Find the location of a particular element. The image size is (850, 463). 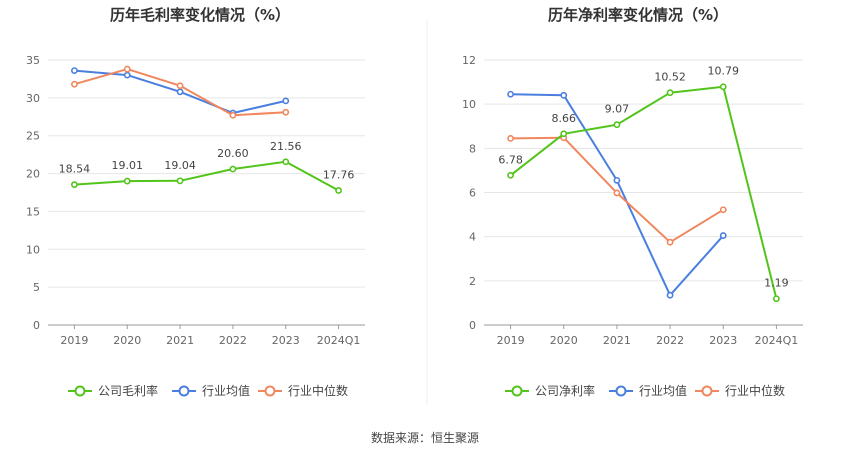

data-label: 19.01 is located at coordinates (128, 165).